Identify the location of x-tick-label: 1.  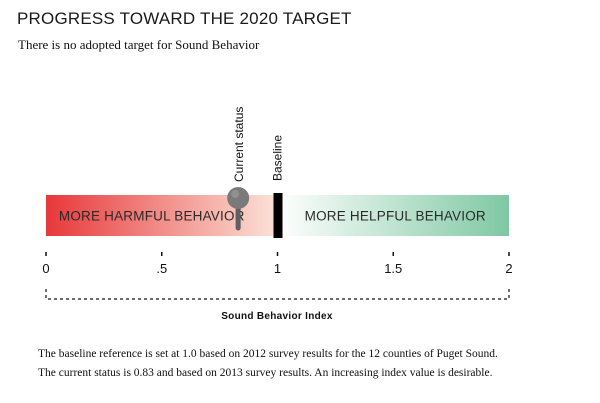
(277, 268).